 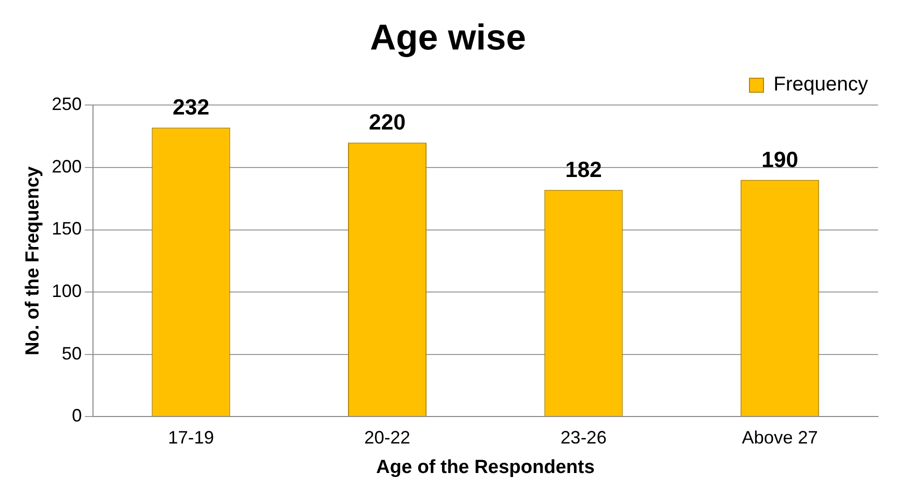 What do you see at coordinates (67, 291) in the screenshot?
I see `y-tick-label: 100` at bounding box center [67, 291].